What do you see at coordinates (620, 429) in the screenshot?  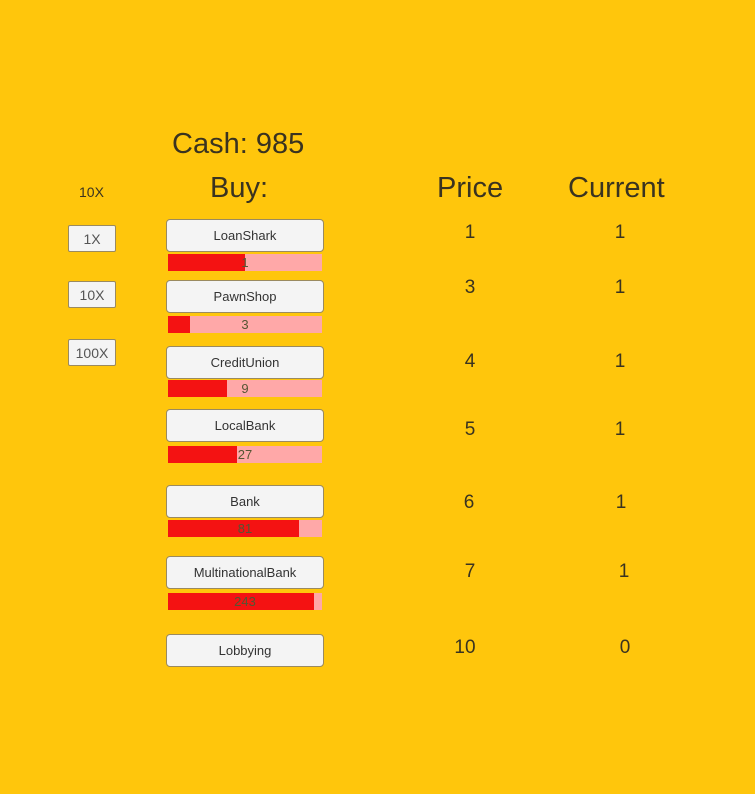 I see `localbank-current: 1` at bounding box center [620, 429].